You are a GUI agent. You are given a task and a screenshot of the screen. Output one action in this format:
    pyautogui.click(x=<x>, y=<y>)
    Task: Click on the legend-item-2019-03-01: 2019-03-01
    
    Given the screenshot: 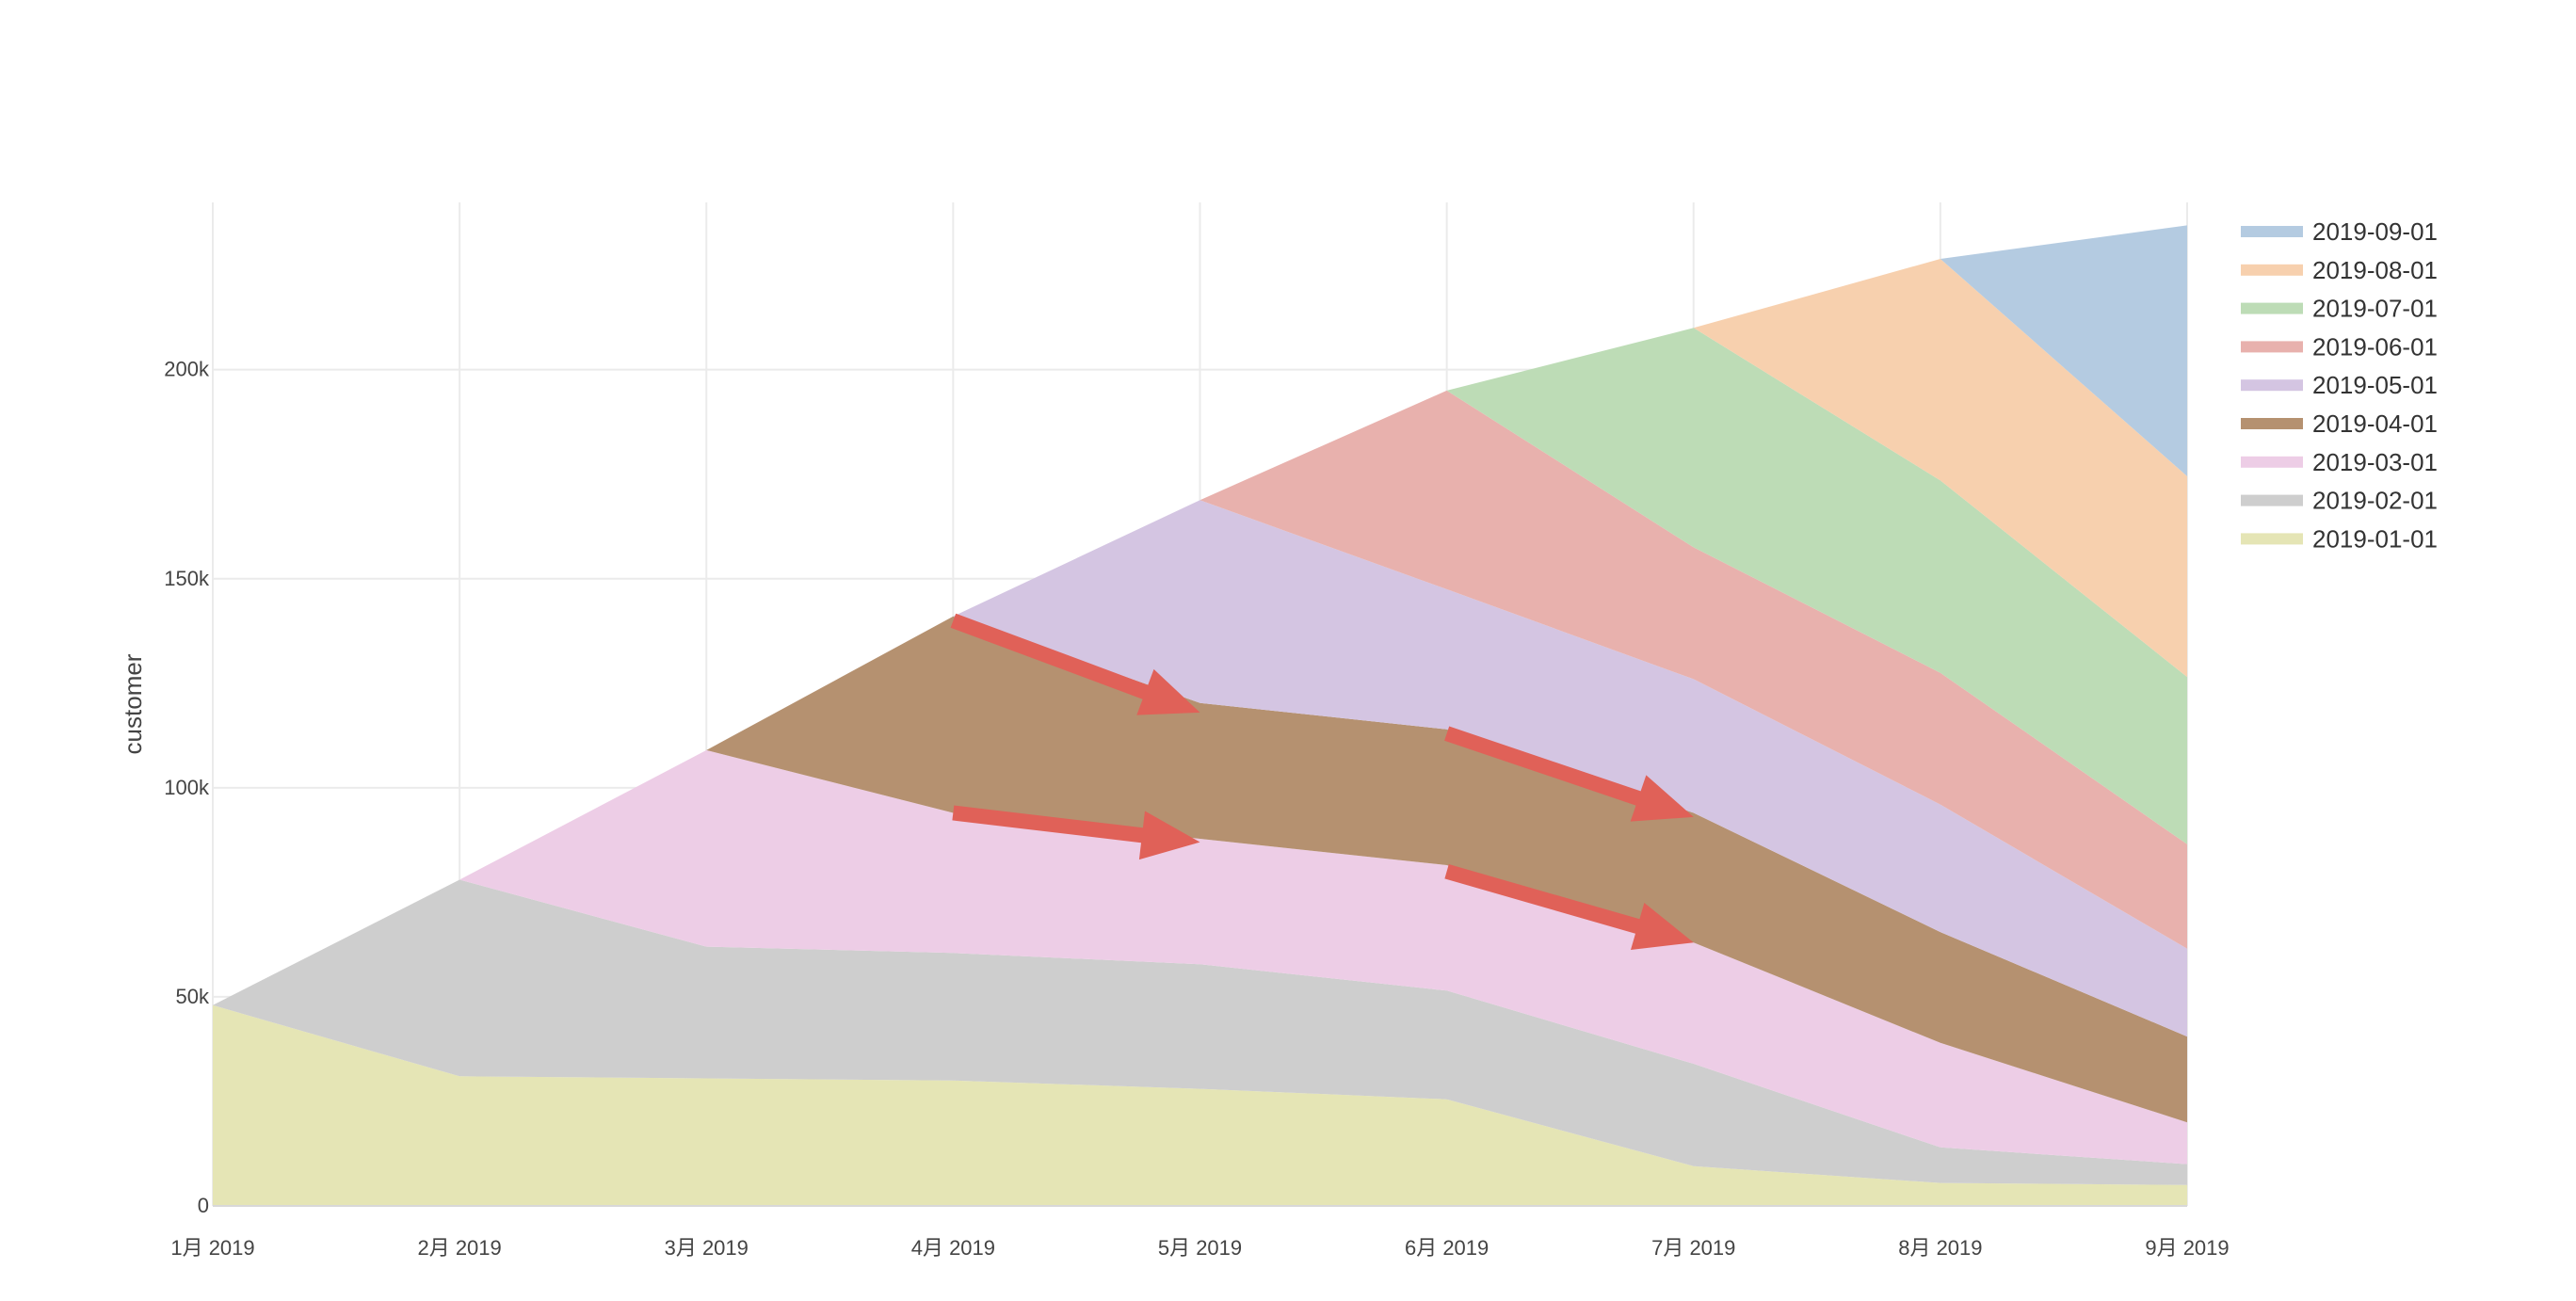 What is the action you would take?
    pyautogui.click(x=2339, y=462)
    